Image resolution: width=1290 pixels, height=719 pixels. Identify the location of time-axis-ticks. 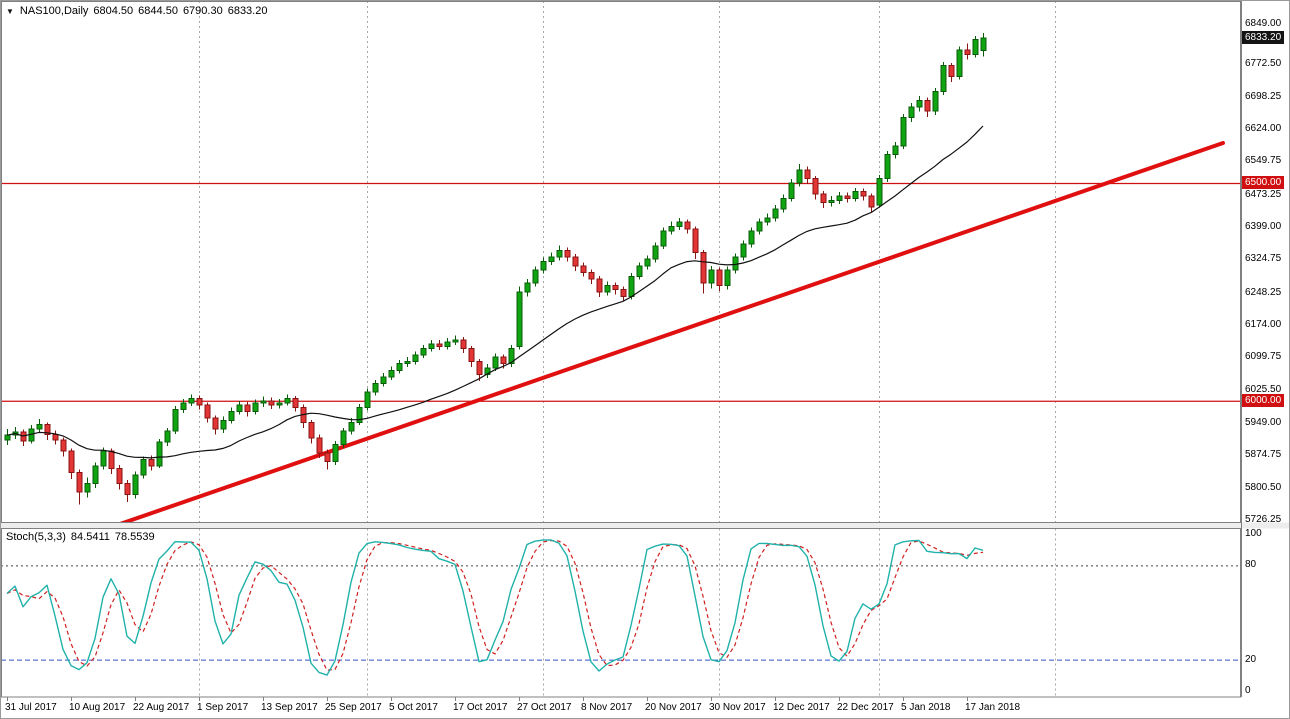
(487, 699).